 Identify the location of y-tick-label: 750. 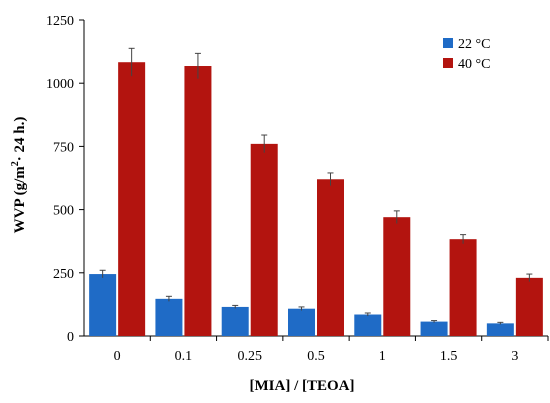
(63, 147).